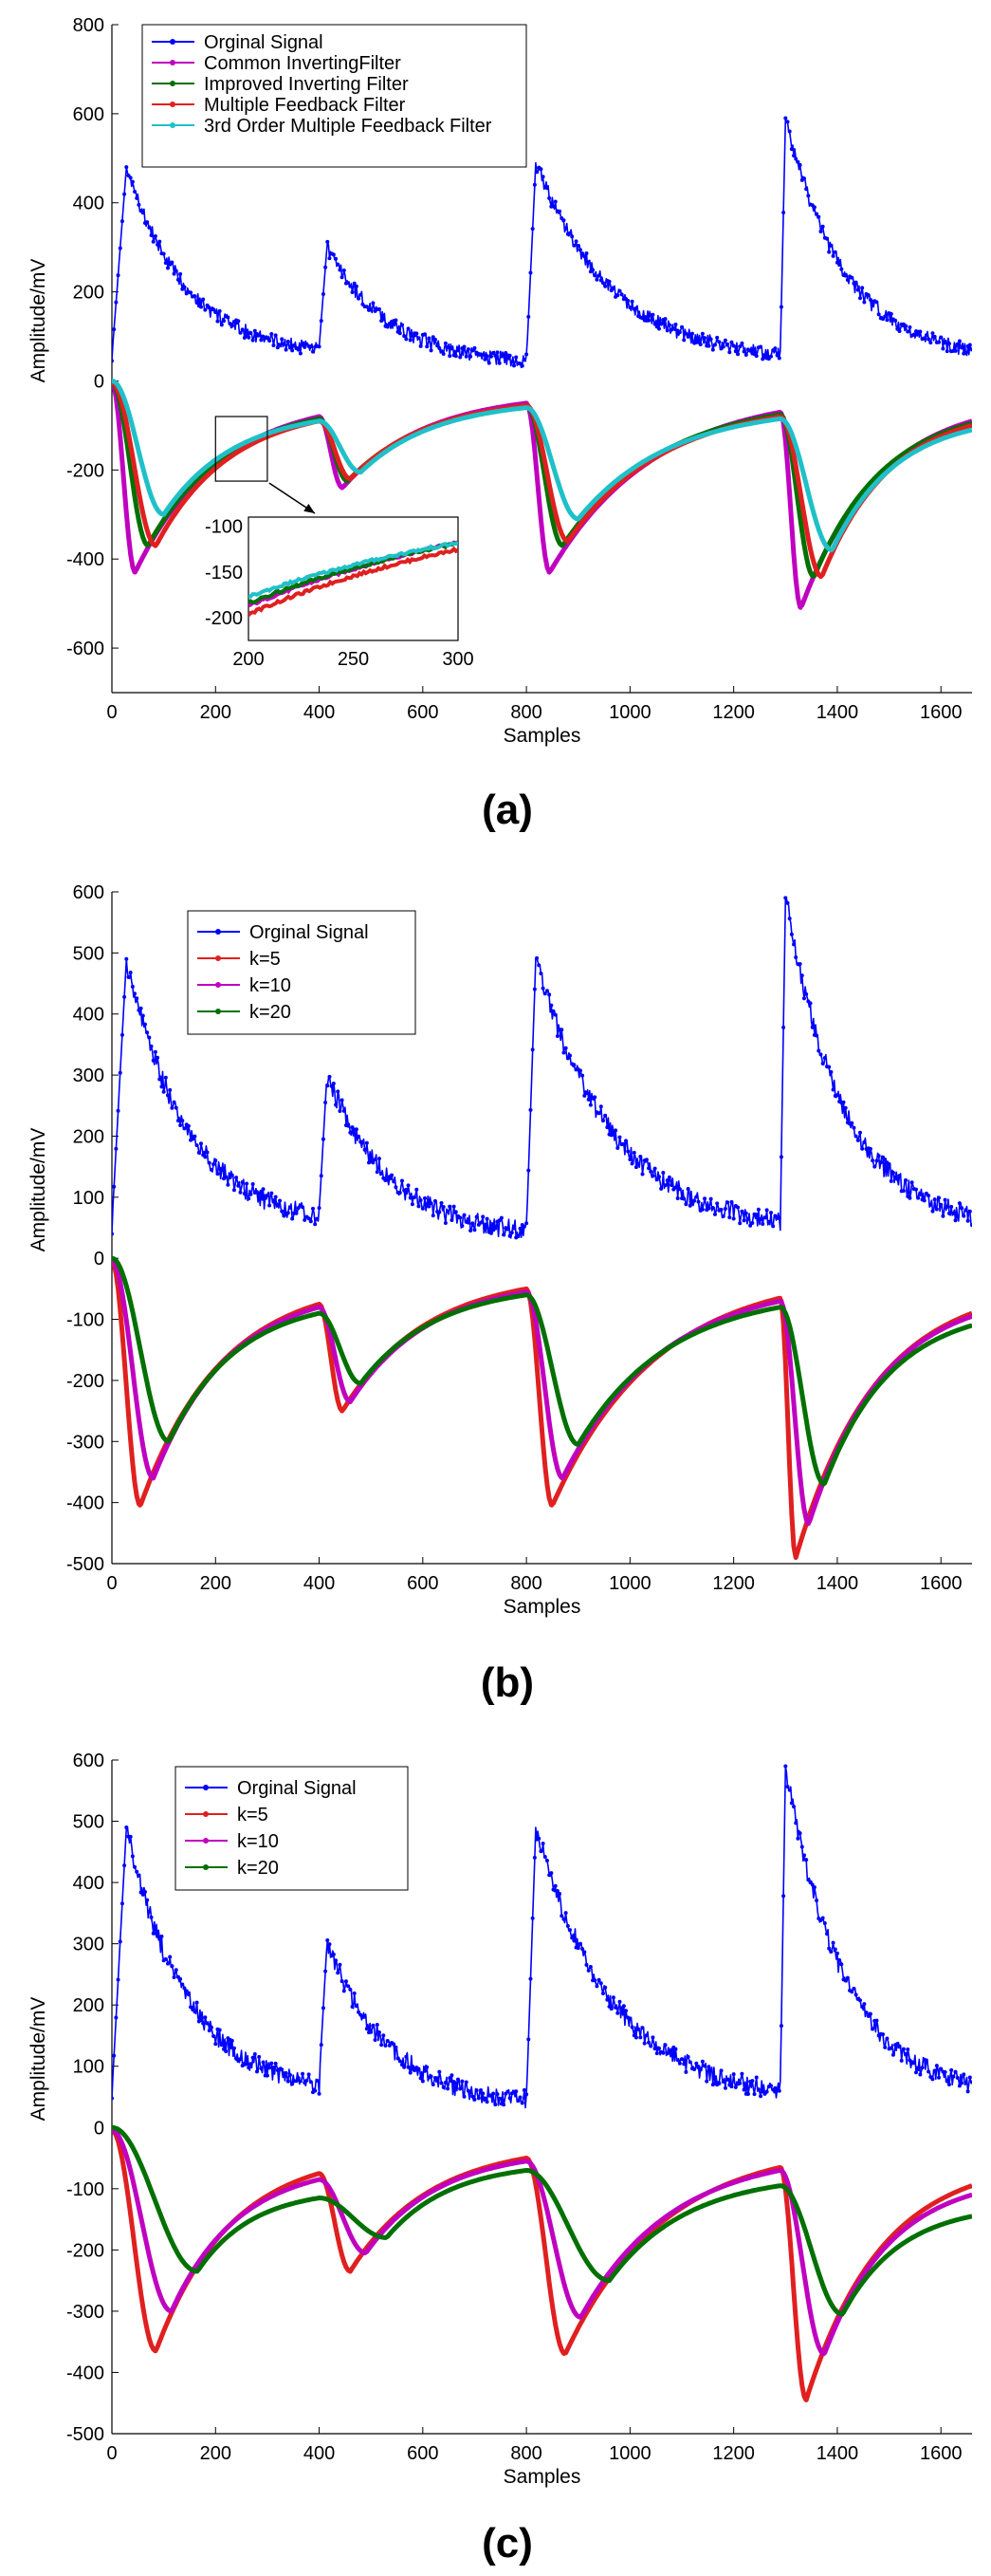  What do you see at coordinates (348, 126) in the screenshot?
I see `legend-label-4: 3rd Order Multiple Feedback Filter` at bounding box center [348, 126].